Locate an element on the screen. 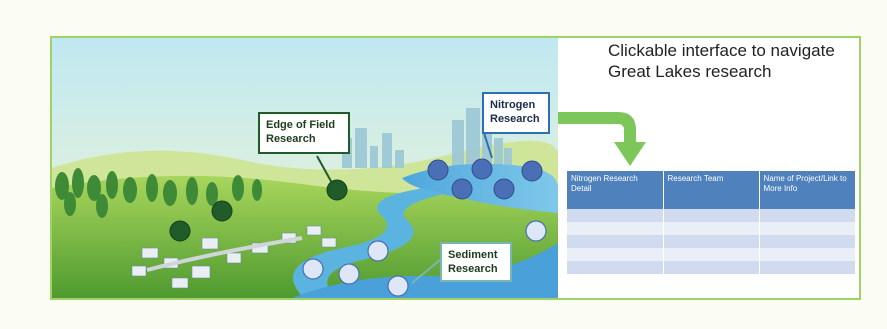  sediment-markers is located at coordinates (424, 258).